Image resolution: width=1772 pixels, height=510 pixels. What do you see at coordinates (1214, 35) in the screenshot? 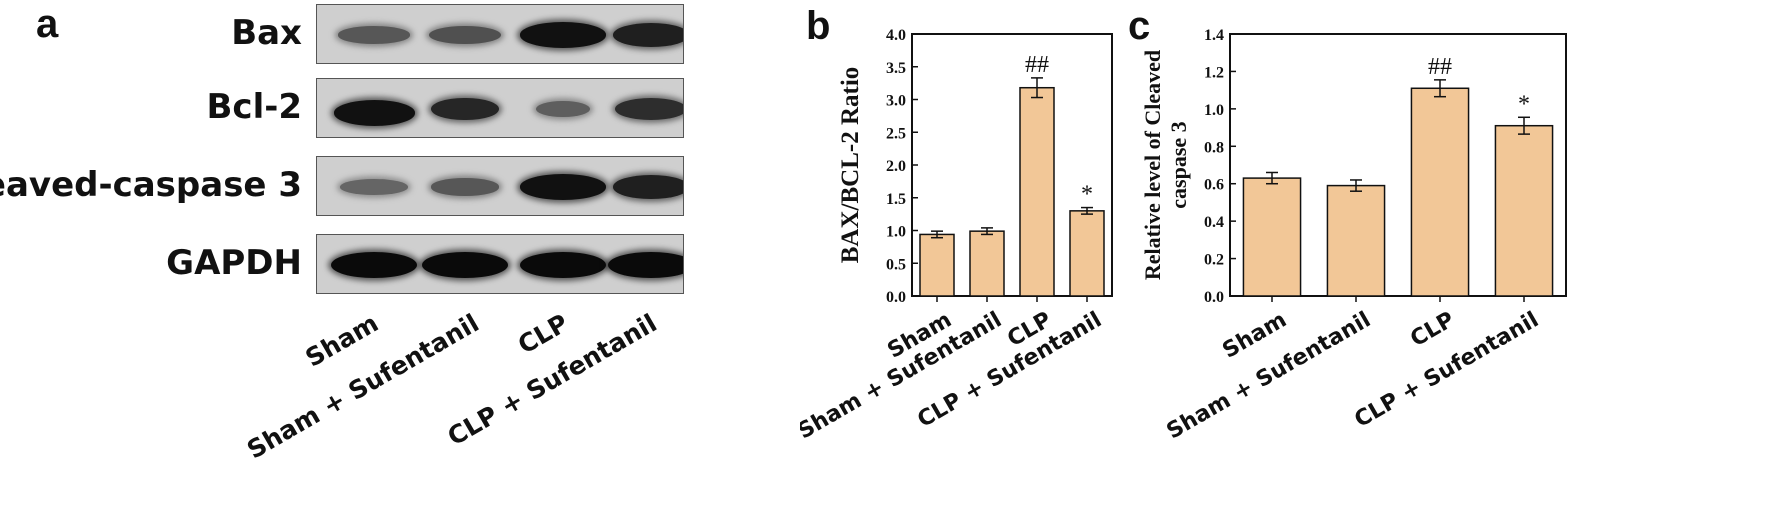
I see `y-tick-label: 1.4` at bounding box center [1214, 35].